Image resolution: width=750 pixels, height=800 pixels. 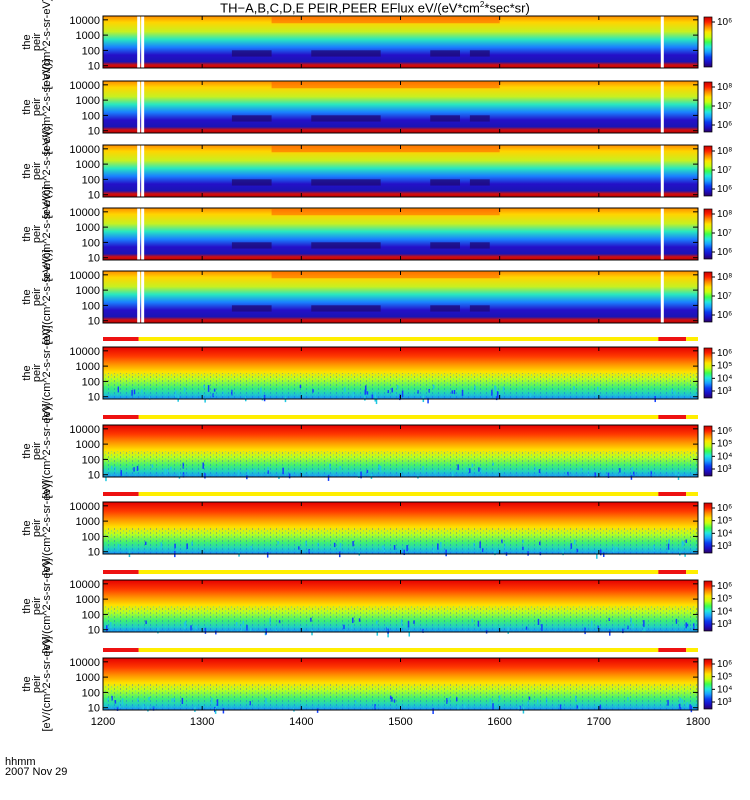 What do you see at coordinates (350, 8) in the screenshot?
I see `title-prefix: TH−A,B,C,D,E PEIR,PEER EFlux eV/(eV*cm` at bounding box center [350, 8].